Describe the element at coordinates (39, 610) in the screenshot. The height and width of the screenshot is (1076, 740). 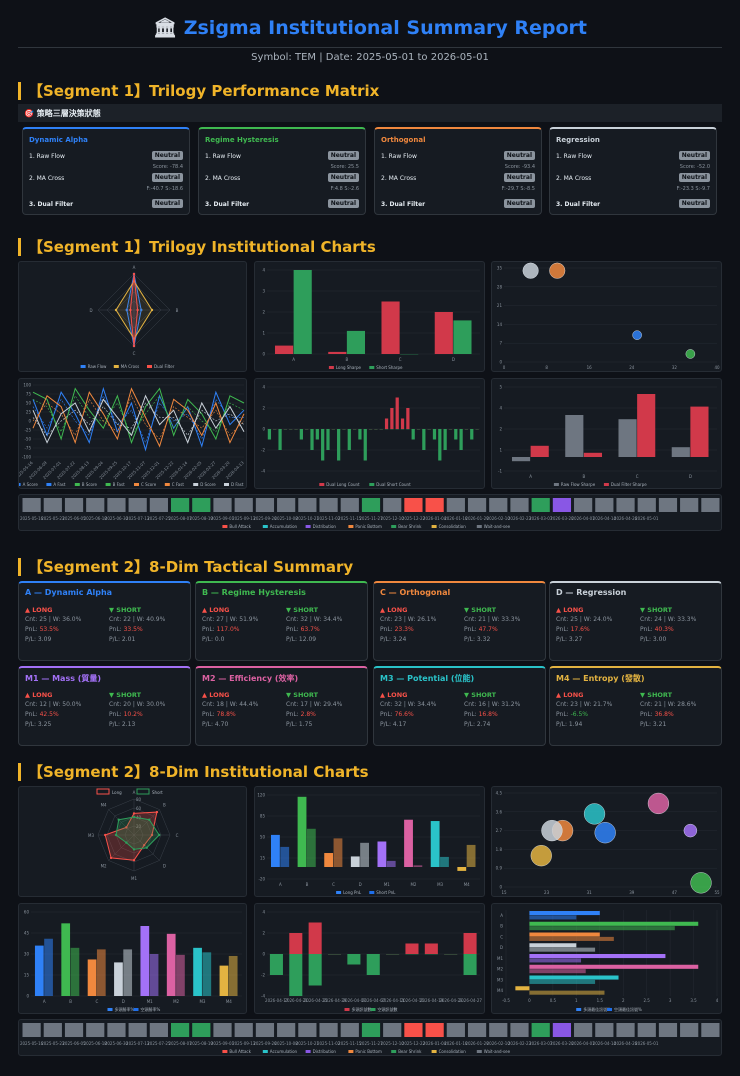
I see `long-heading: ▲ LONG` at that location.